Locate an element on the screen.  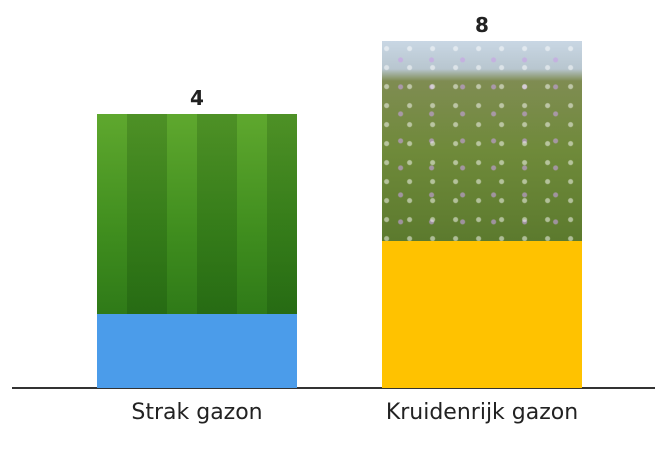
category-label: Strak gazon is located at coordinates (197, 412).